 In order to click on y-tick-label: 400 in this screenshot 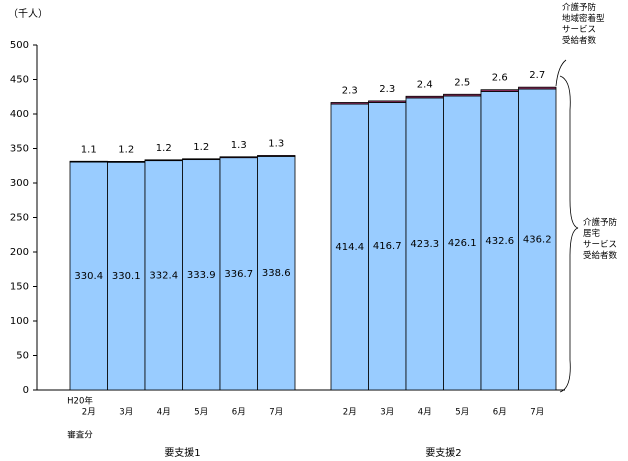, I will do `click(19, 114)`.